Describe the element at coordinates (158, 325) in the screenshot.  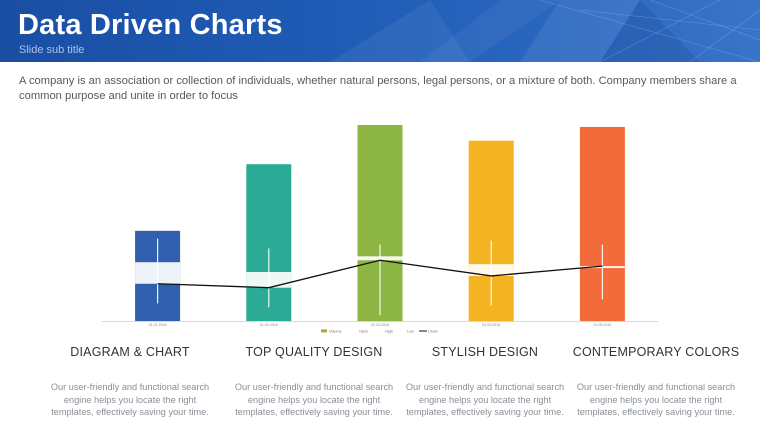
I see `x-tick-label: 01.01.2016` at that location.